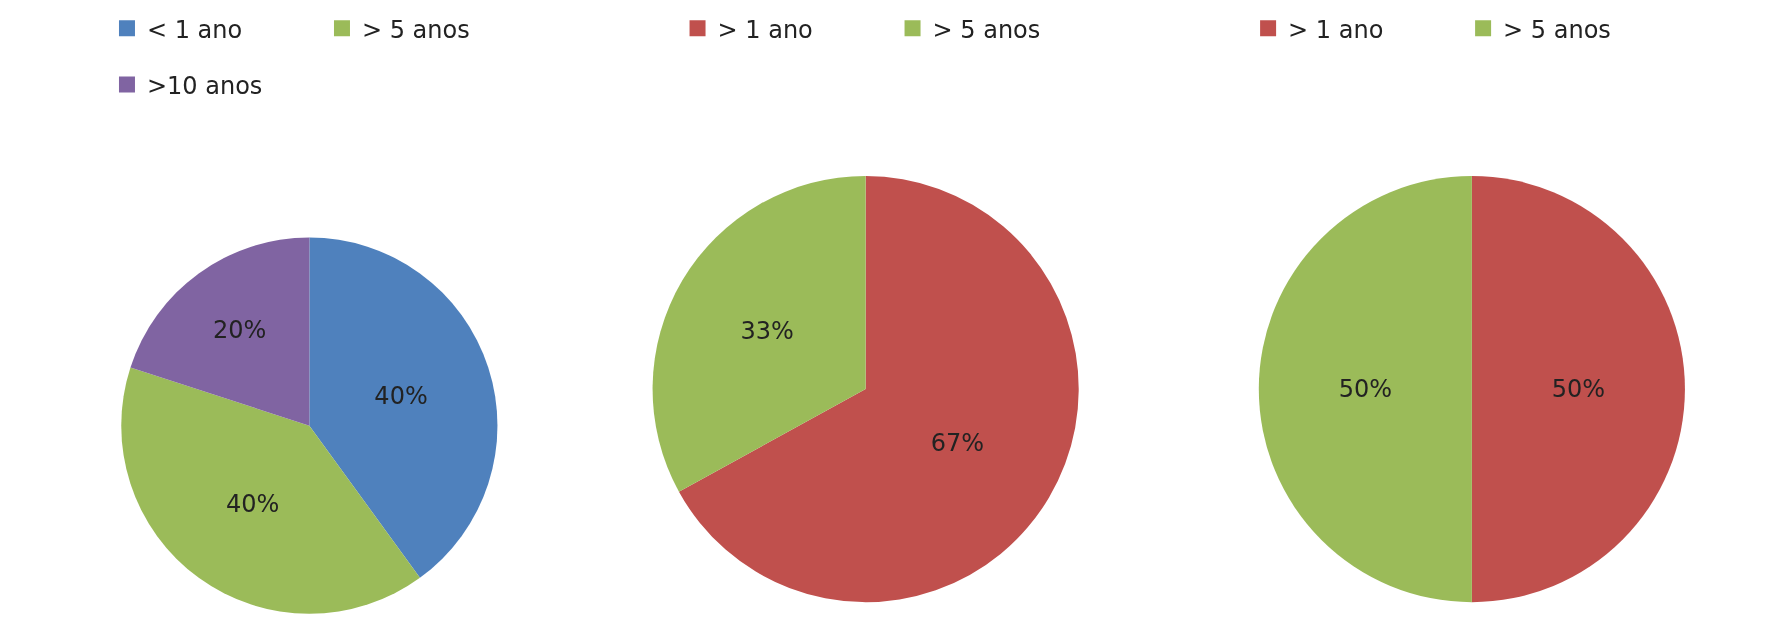  I want to click on legend-label: < 1 ano, so click(194, 29).